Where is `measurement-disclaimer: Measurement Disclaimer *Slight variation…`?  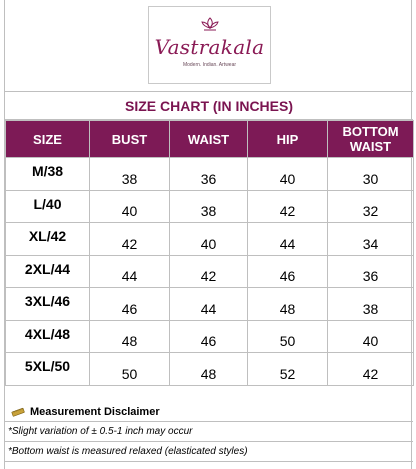
measurement-disclaimer: Measurement Disclaimer *Slight variation… is located at coordinates (209, 432).